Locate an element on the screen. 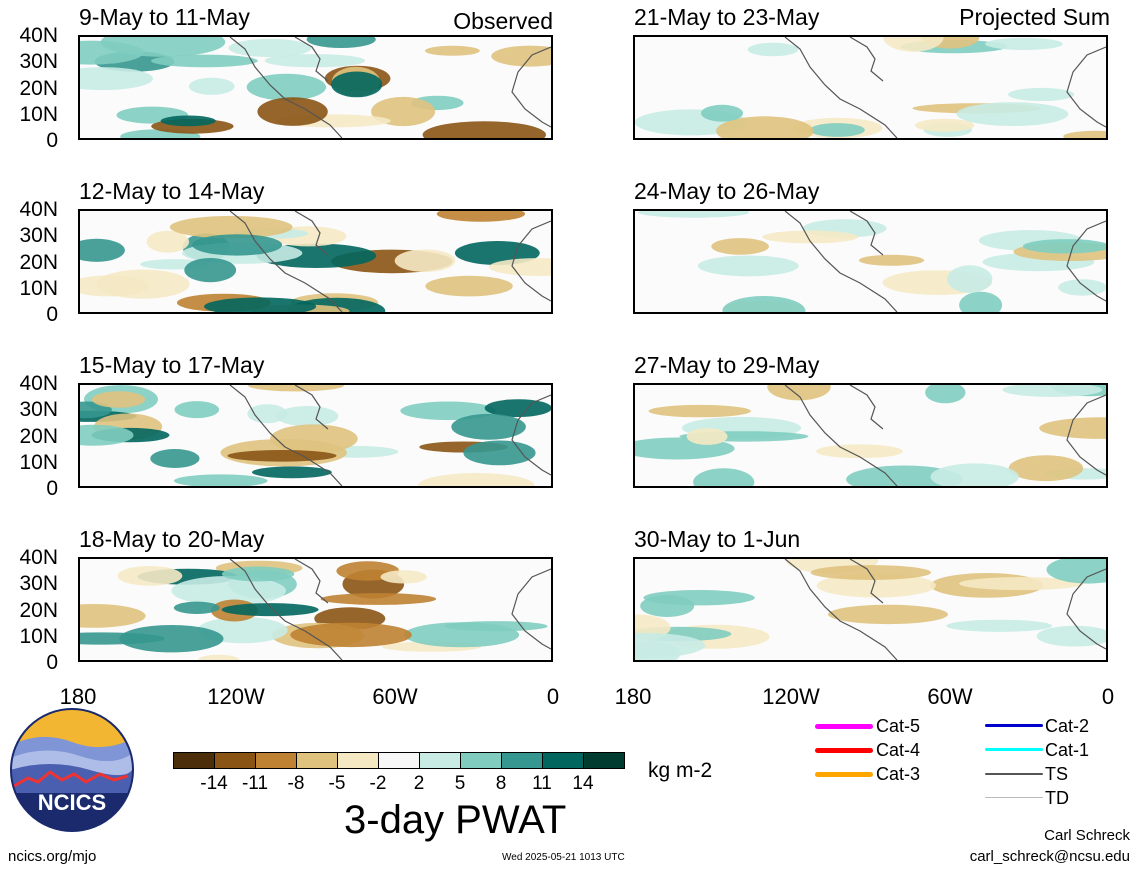  panel-title-right-1: 21-May to 23-May is located at coordinates (727, 17).